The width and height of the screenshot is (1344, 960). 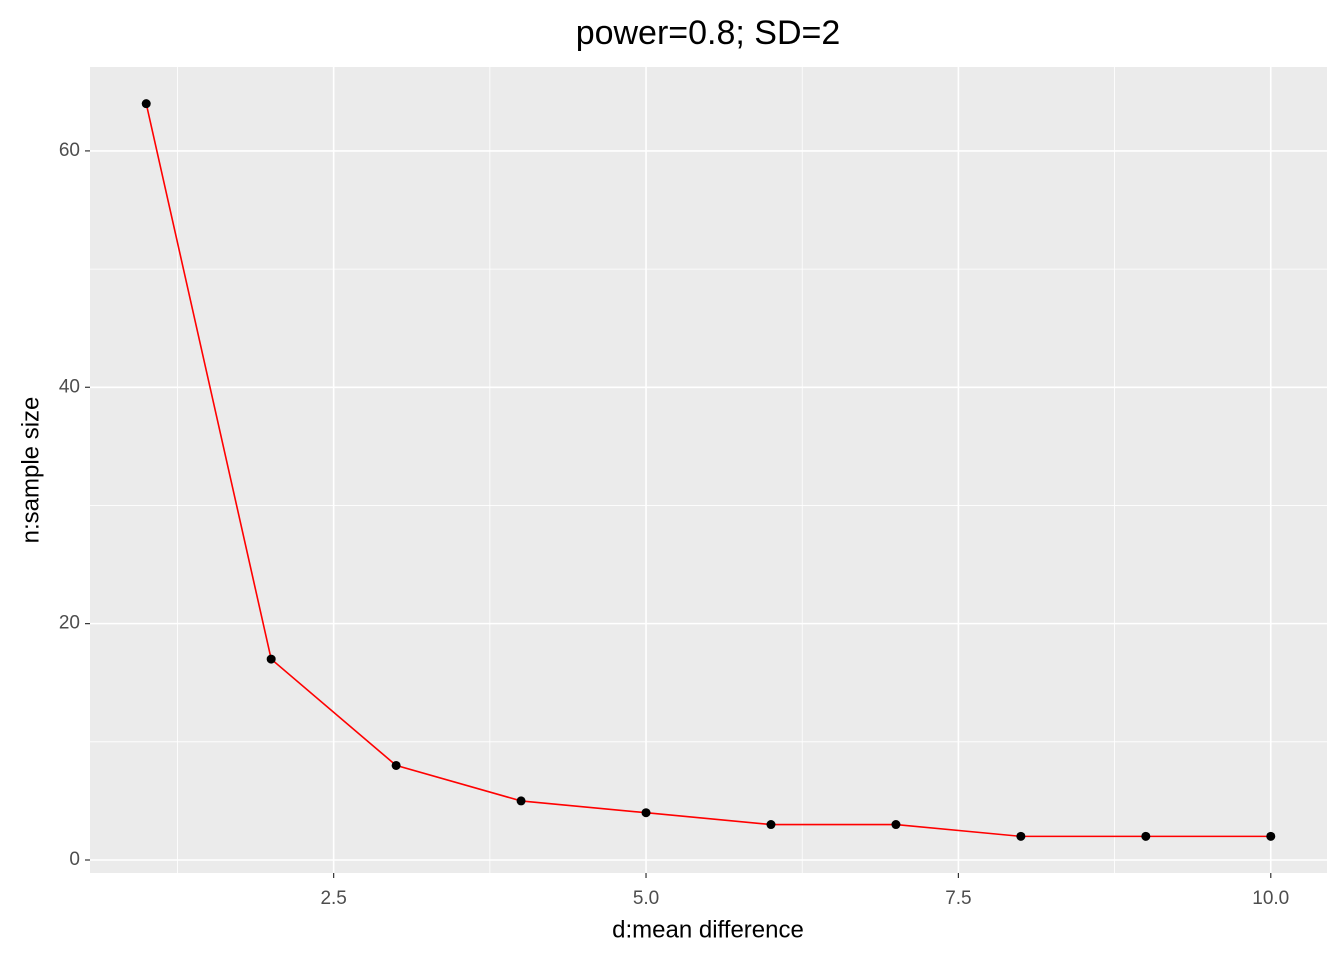 I want to click on x-tick-label: 10.0, so click(x=1270, y=898).